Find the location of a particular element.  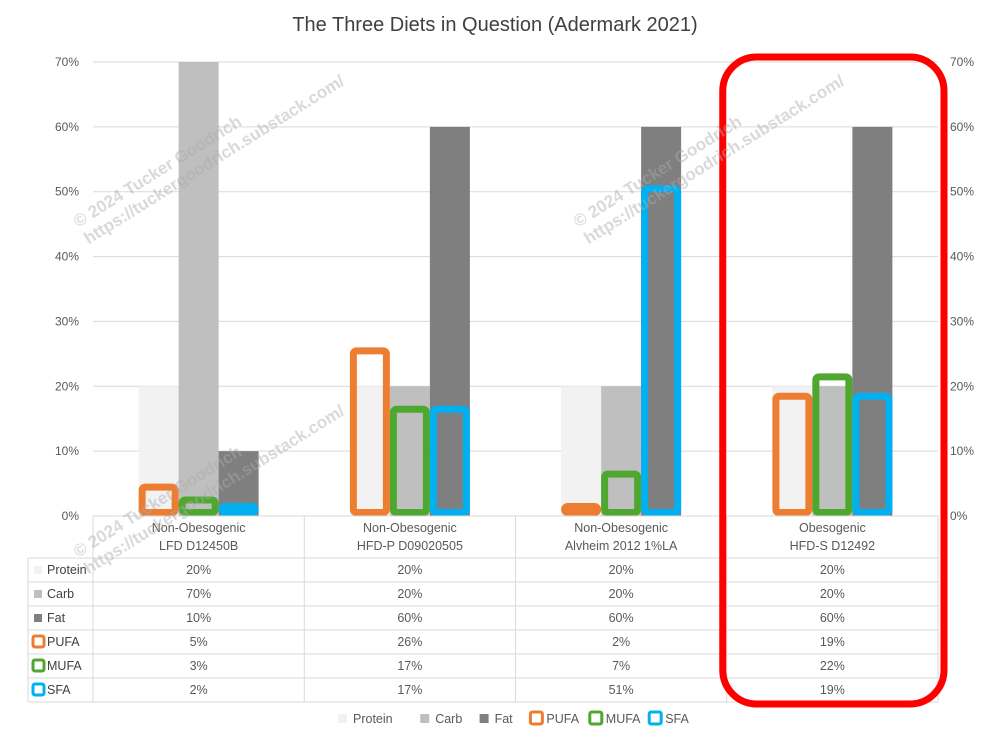

legend-key-sfa is located at coordinates (655, 718).